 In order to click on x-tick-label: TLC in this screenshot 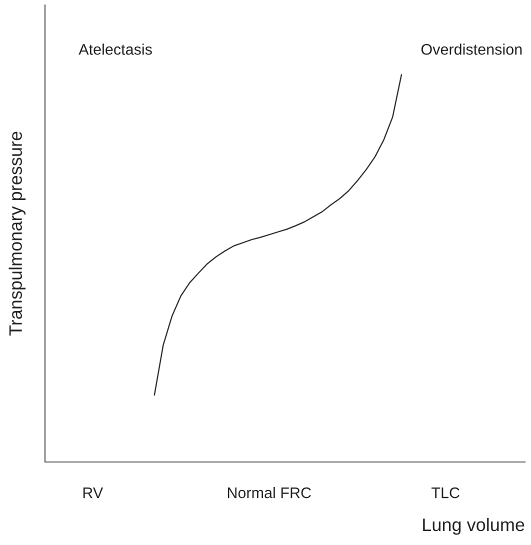, I will do `click(446, 492)`.